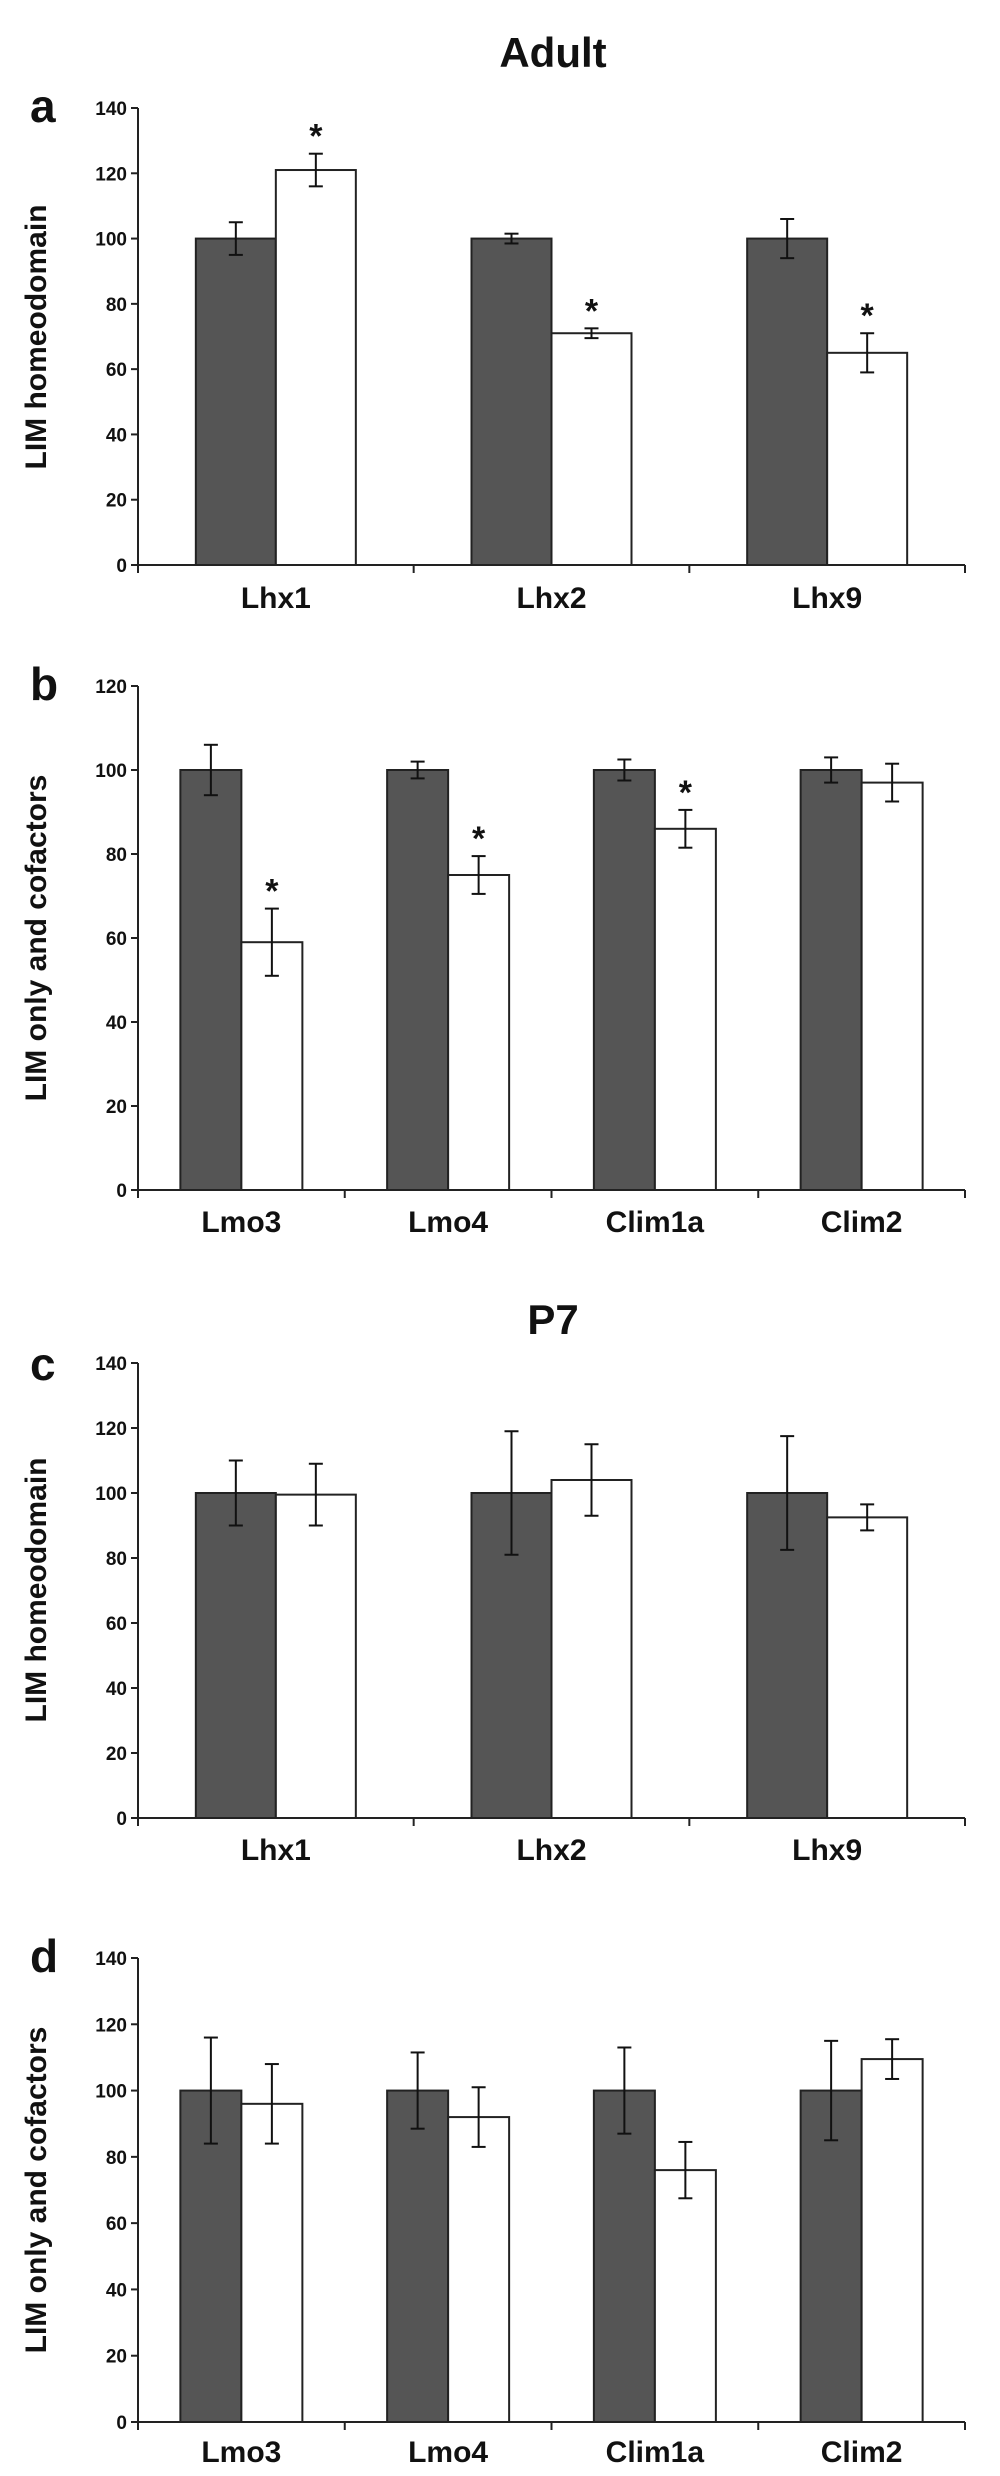  What do you see at coordinates (44, 684) in the screenshot?
I see `panel-letter: b` at bounding box center [44, 684].